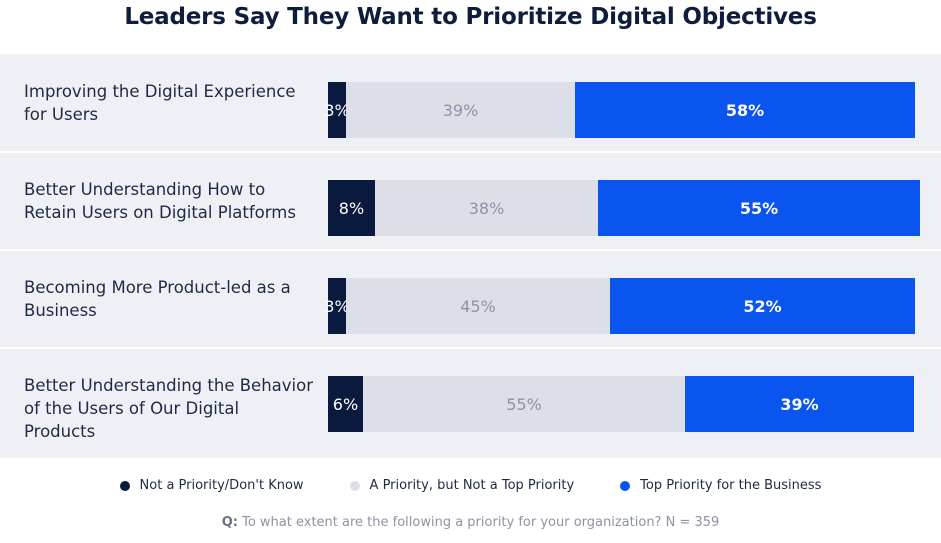 Image resolution: width=941 pixels, height=543 pixels. Describe the element at coordinates (229, 522) in the screenshot. I see `footnote-prefix: Q:` at that location.